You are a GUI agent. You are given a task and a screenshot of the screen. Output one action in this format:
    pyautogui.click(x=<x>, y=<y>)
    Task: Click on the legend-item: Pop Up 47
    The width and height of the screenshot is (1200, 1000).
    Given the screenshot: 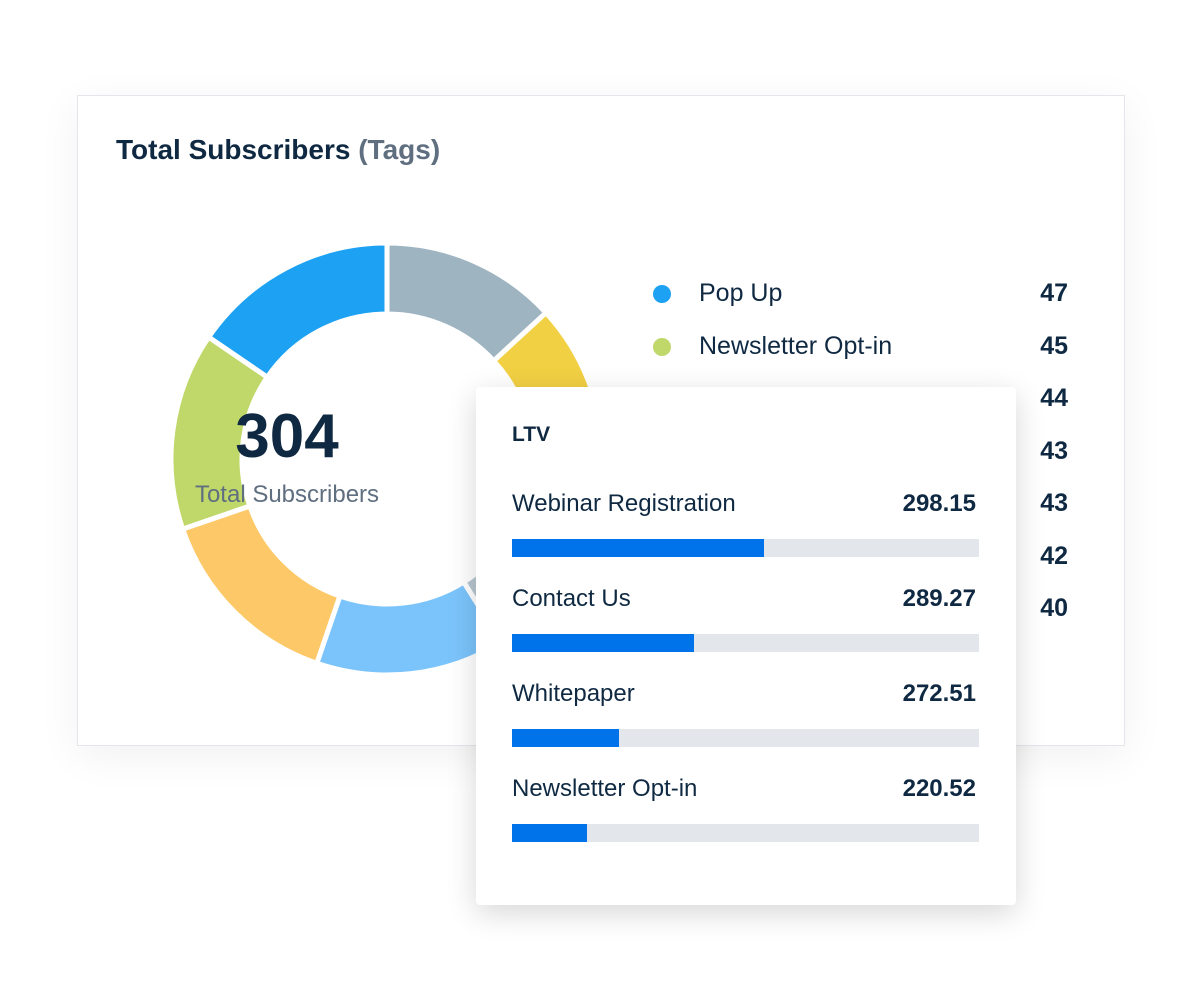 What is the action you would take?
    pyautogui.click(x=860, y=294)
    